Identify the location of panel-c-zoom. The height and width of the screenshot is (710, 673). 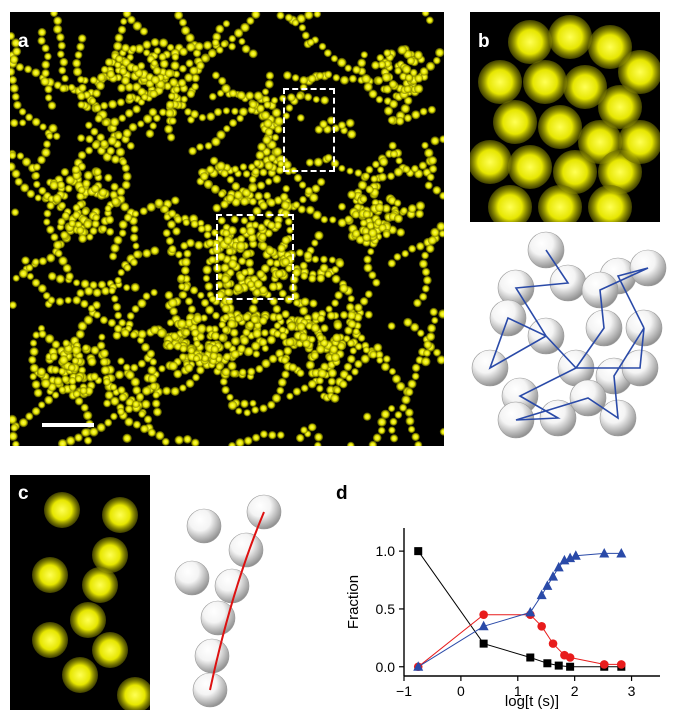
(80, 592).